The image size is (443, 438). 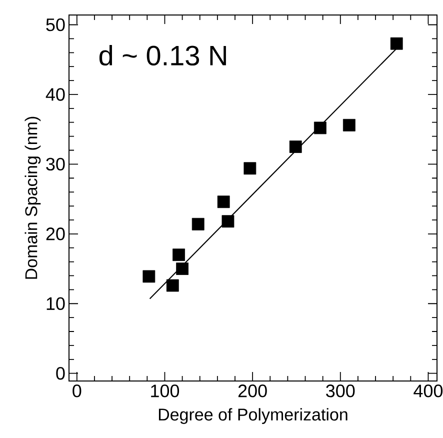 What do you see at coordinates (55, 234) in the screenshot?
I see `y-tick-label: 20` at bounding box center [55, 234].